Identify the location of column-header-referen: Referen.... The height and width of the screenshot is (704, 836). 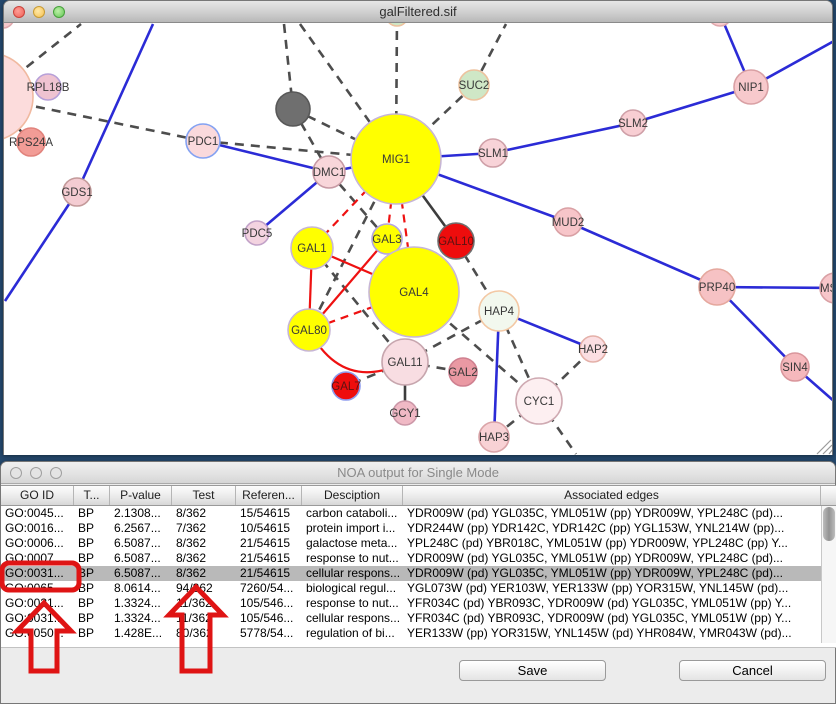
(269, 495).